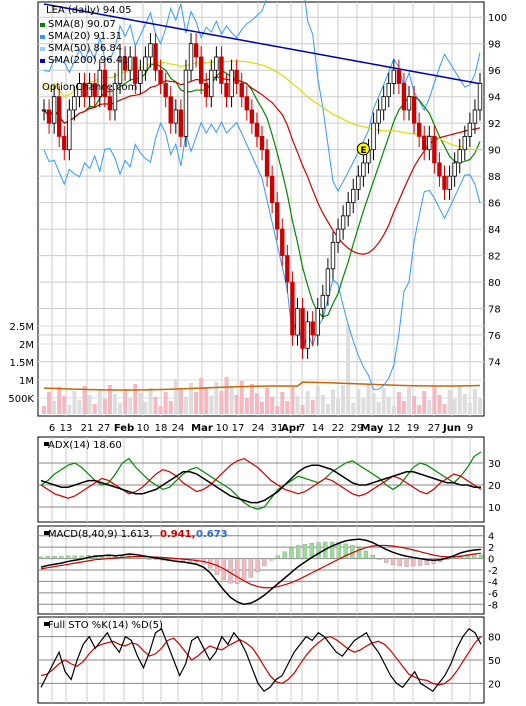 The width and height of the screenshot is (526, 706). What do you see at coordinates (177, 534) in the screenshot?
I see `macd-signal-legend: 0.941,` at bounding box center [177, 534].